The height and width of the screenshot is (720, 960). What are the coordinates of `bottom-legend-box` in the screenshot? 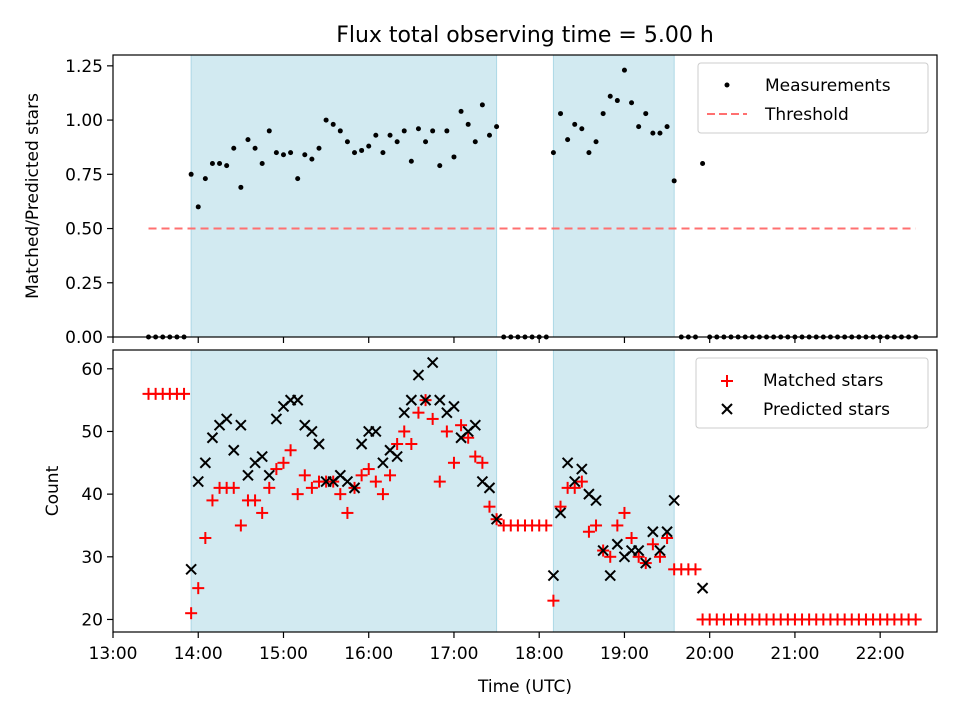 It's located at (812, 393).